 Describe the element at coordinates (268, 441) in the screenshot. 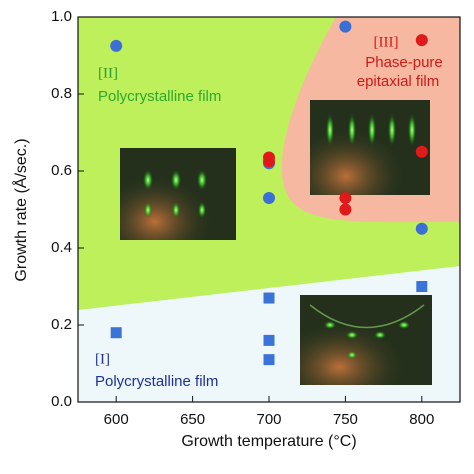

I see `x-axis-label: Growth temperature (°C)` at that location.